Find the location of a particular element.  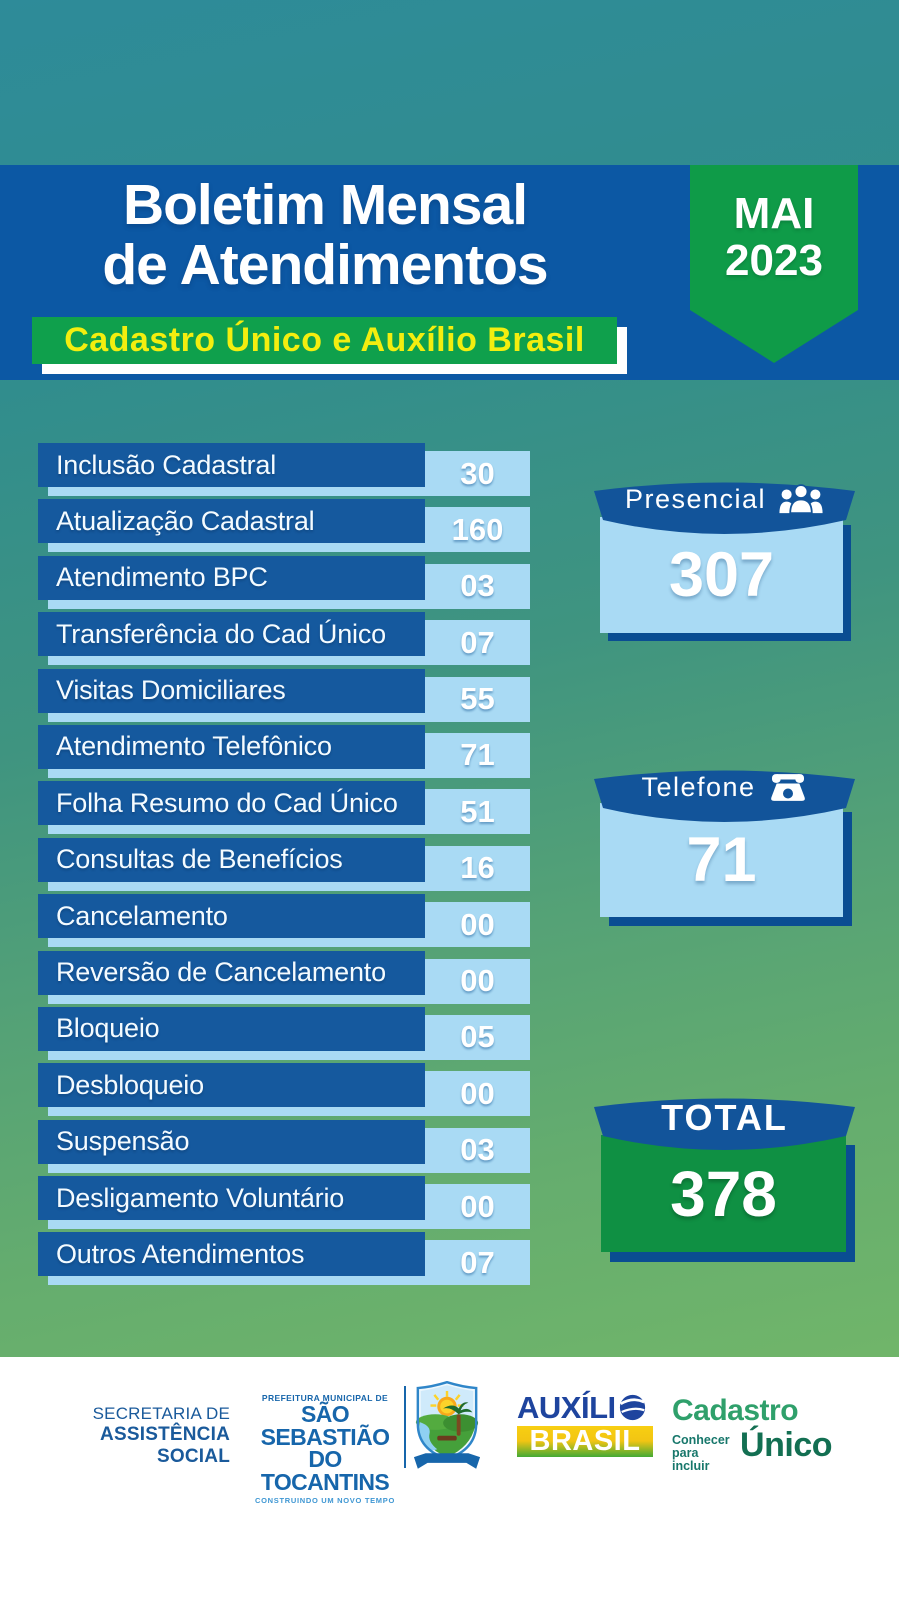

telefone-label: Telefone is located at coordinates (698, 786).